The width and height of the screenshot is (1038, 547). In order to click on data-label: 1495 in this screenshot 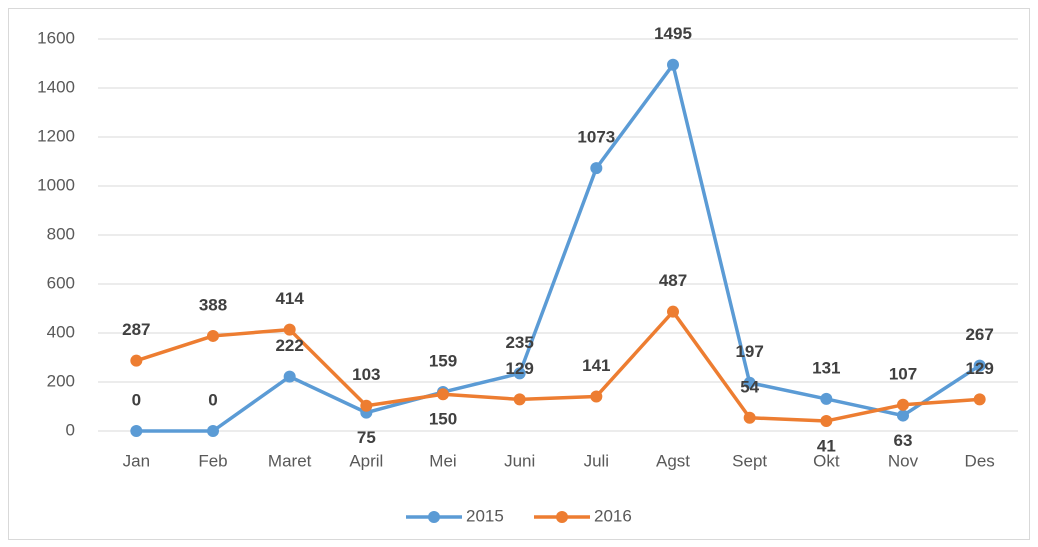, I will do `click(673, 33)`.